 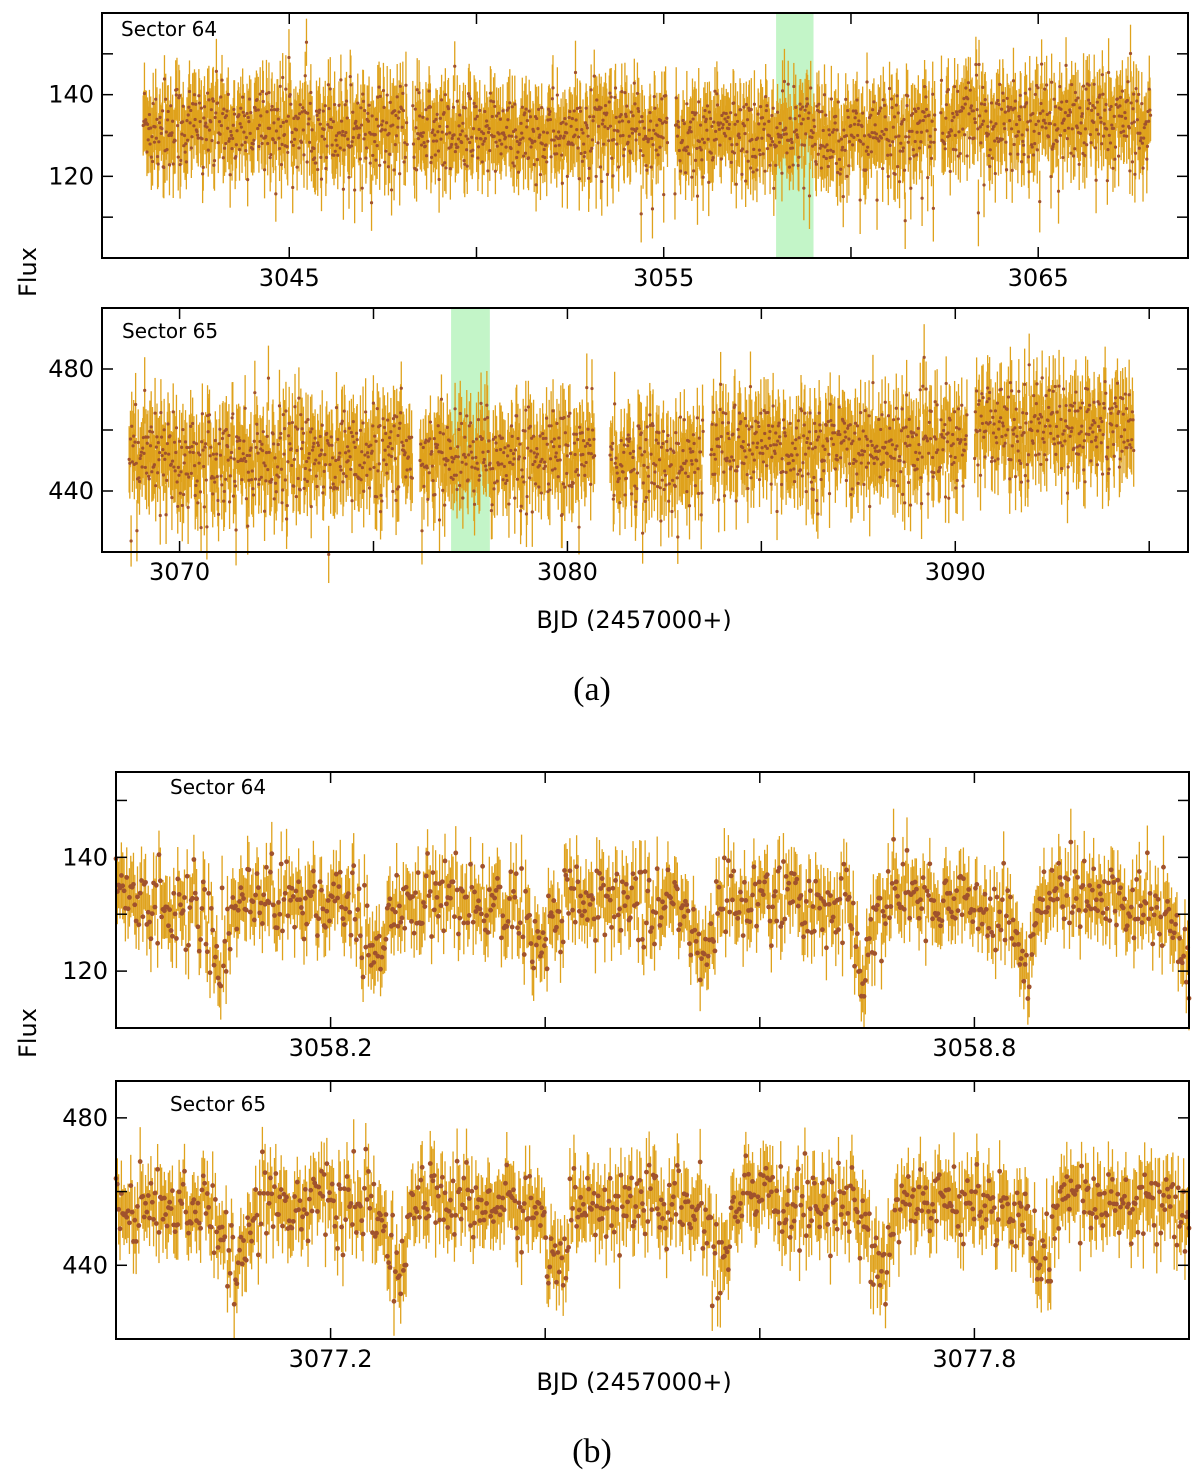 What do you see at coordinates (28, 1033) in the screenshot?
I see `y-axis-label-b: Flux` at bounding box center [28, 1033].